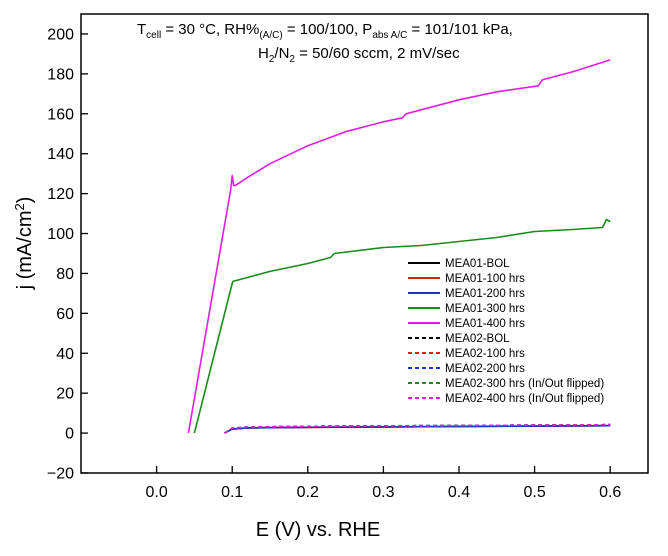 The height and width of the screenshot is (556, 668). Describe the element at coordinates (383, 492) in the screenshot. I see `x-tick-label: 0.3` at that location.